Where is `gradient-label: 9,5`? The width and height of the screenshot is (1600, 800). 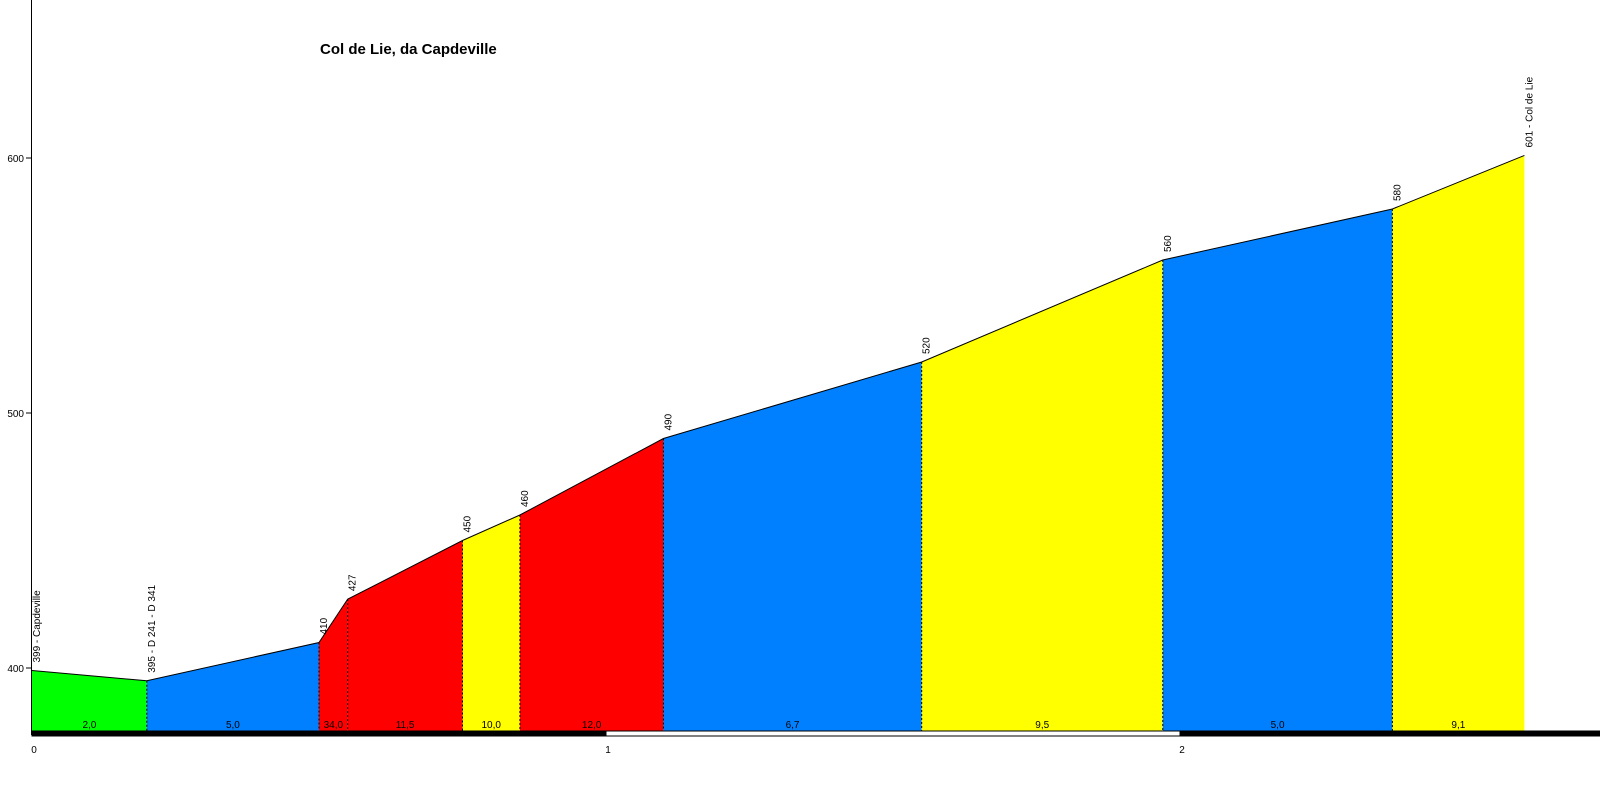 gradient-label: 9,5 is located at coordinates (1042, 725).